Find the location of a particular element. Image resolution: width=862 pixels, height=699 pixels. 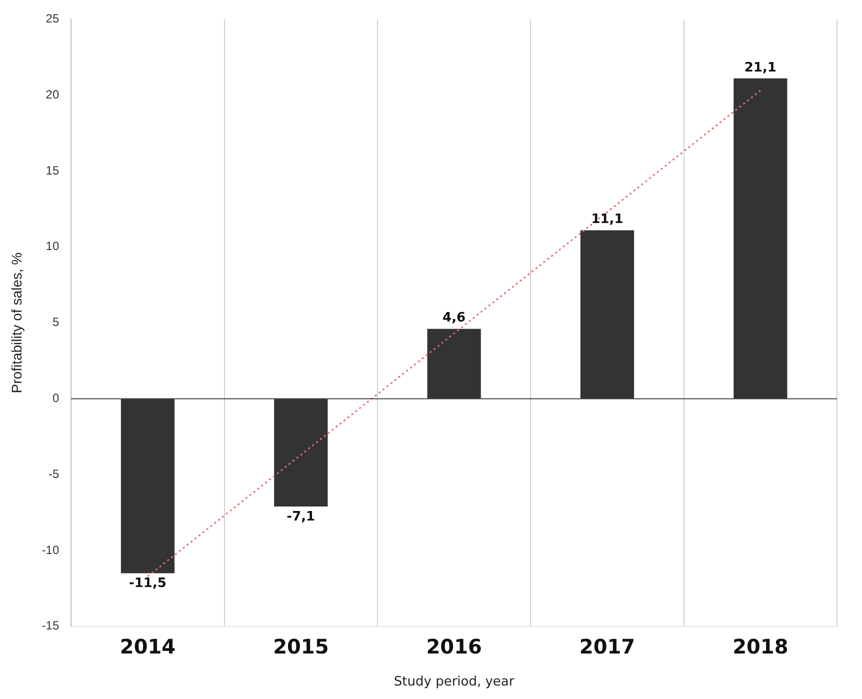

x-tick-label: 2016 is located at coordinates (454, 646).